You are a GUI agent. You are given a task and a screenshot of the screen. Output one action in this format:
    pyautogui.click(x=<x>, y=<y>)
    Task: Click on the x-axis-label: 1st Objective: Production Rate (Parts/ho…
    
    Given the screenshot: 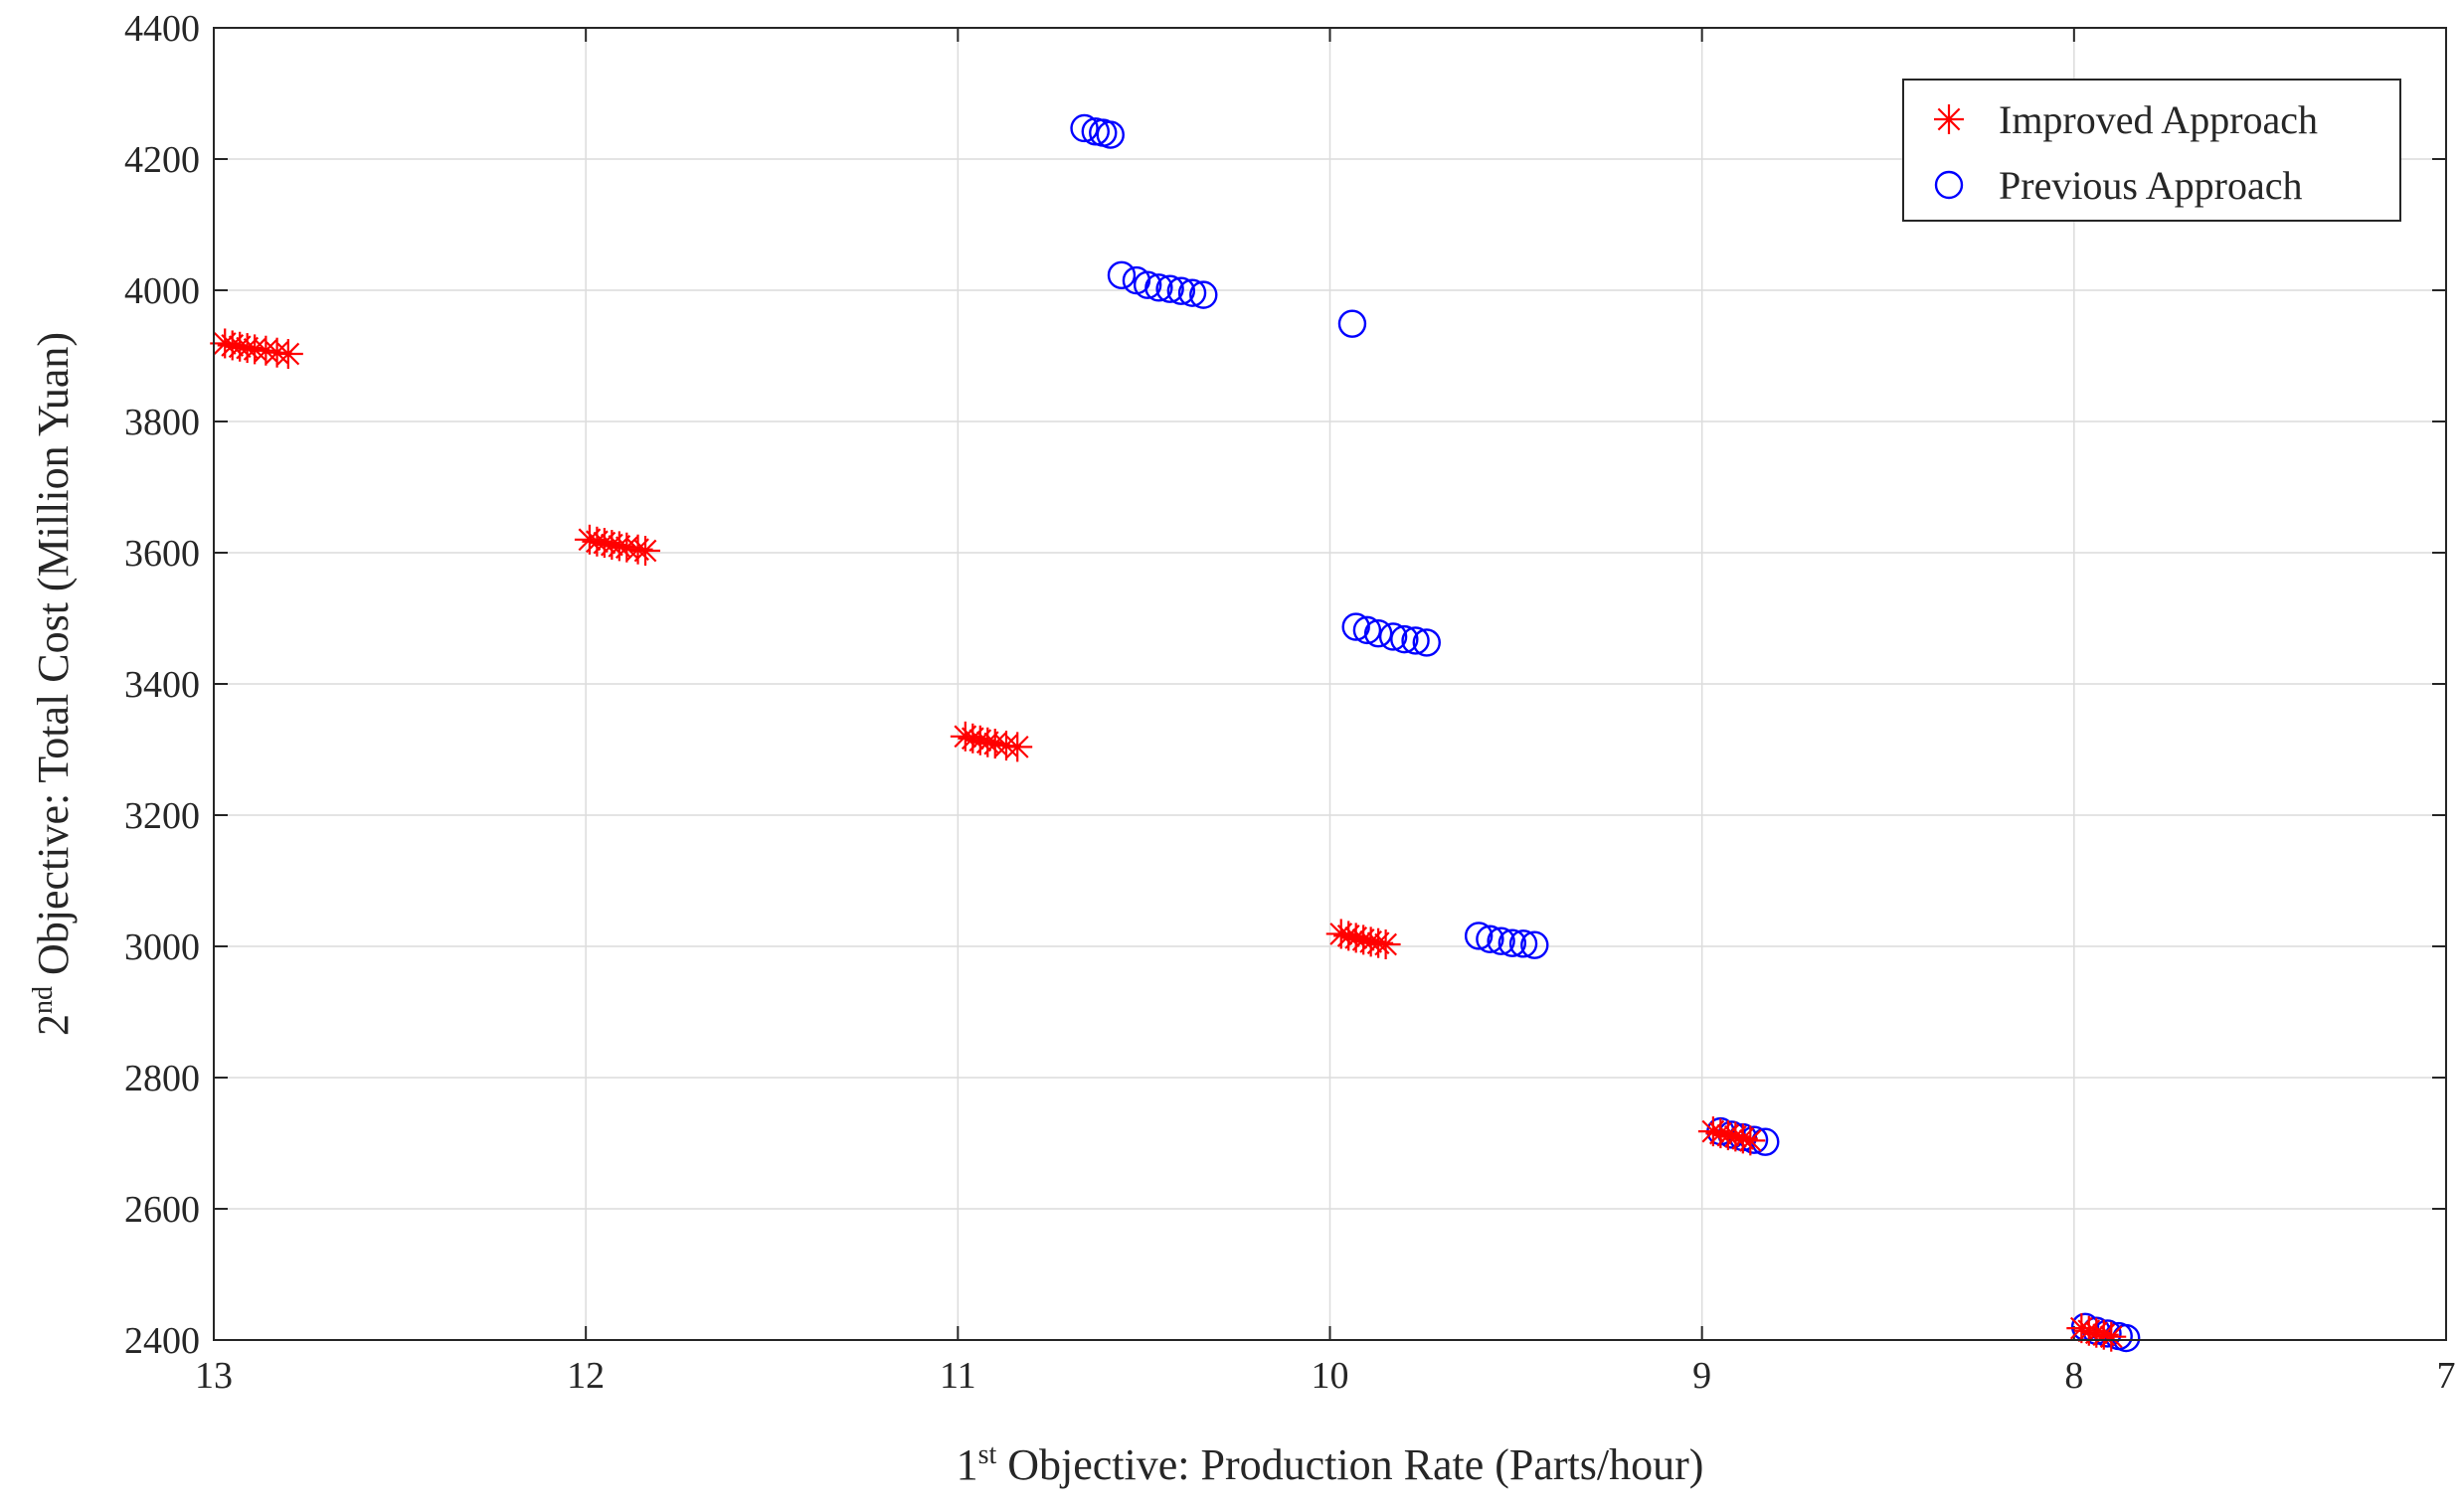 What is the action you would take?
    pyautogui.click(x=1330, y=1464)
    